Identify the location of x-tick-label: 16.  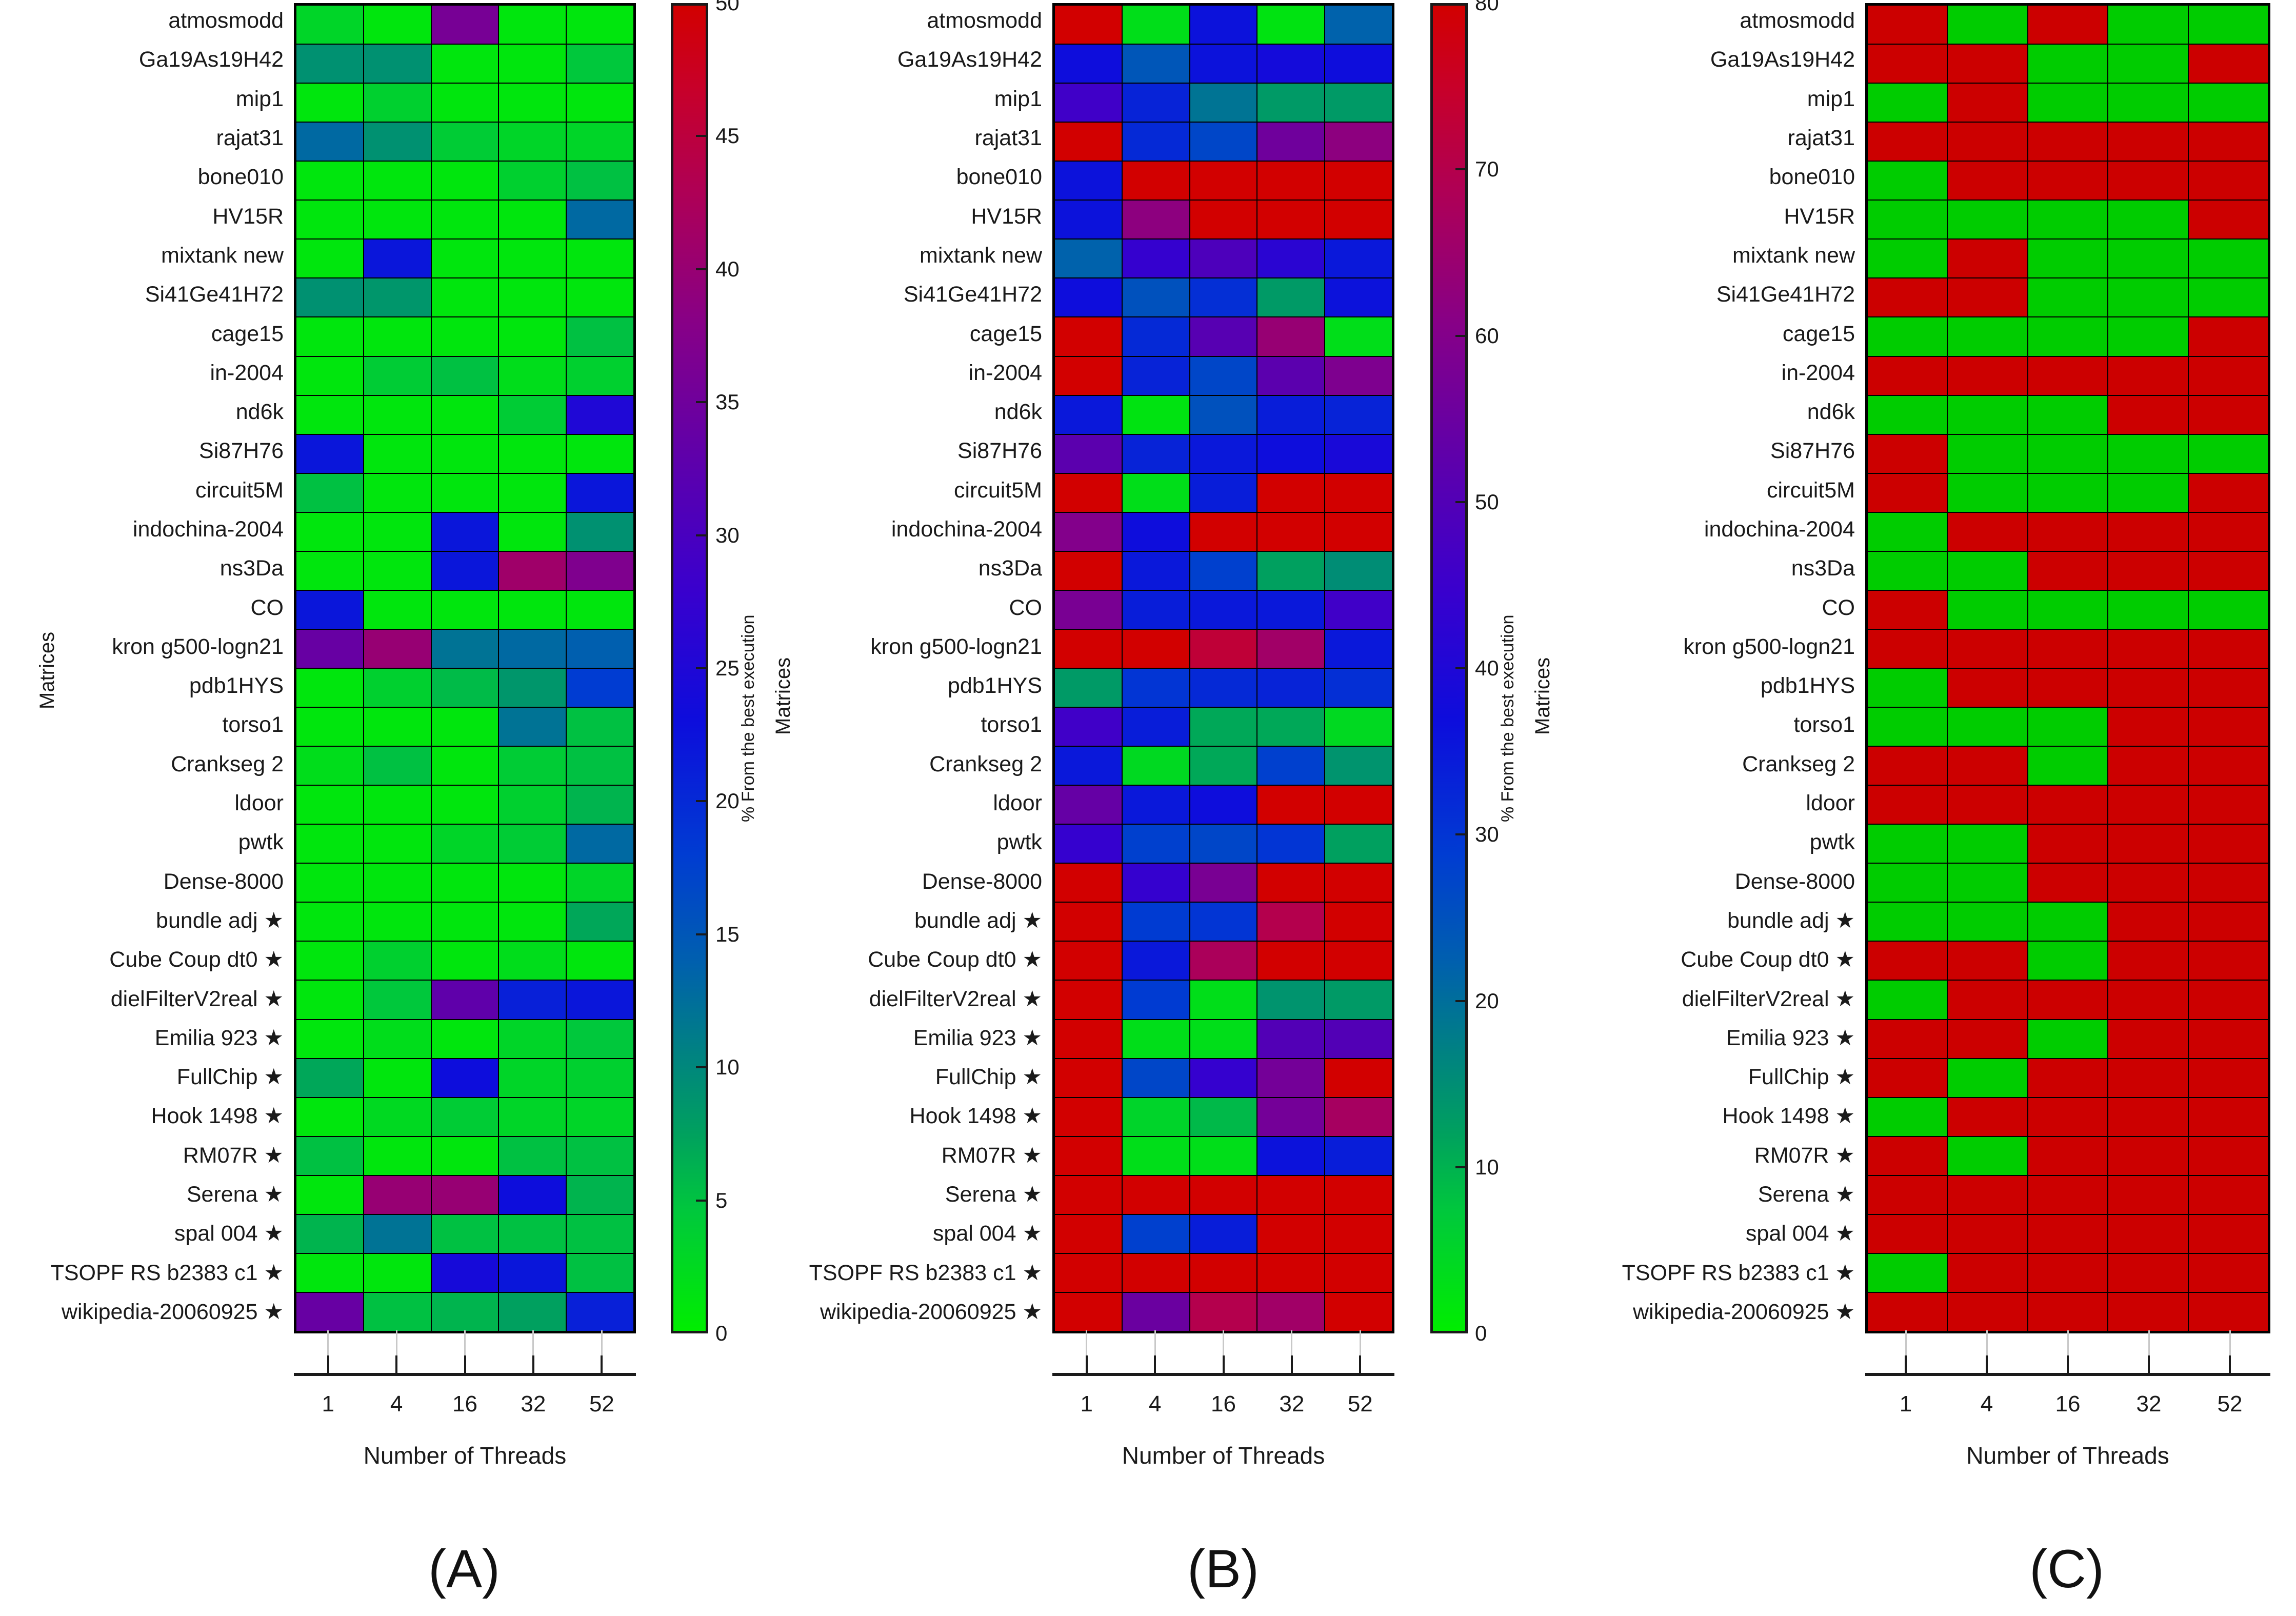
(465, 1404).